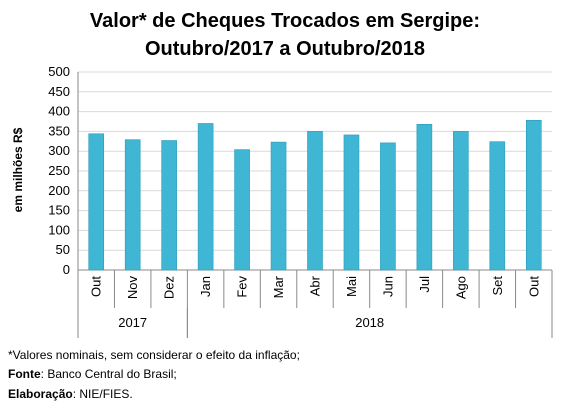  What do you see at coordinates (460, 287) in the screenshot?
I see `x-tick-label: Ago` at bounding box center [460, 287].